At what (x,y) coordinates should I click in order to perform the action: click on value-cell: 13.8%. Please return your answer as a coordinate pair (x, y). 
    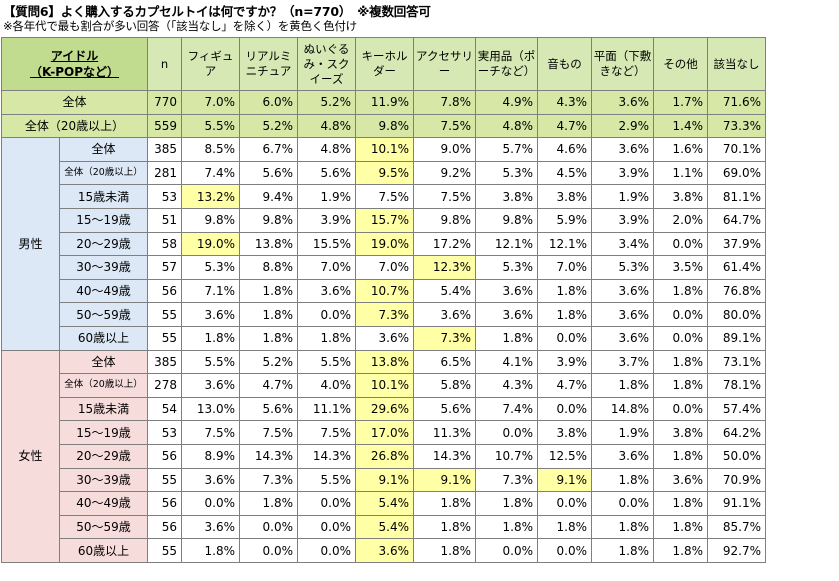
    Looking at the image, I should click on (268, 244).